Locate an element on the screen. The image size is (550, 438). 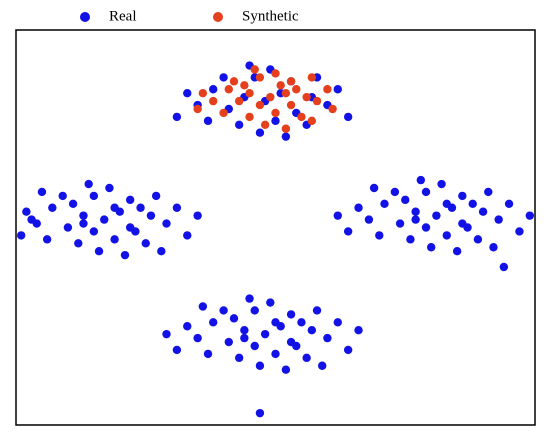
legend-marker is located at coordinates (218, 17).